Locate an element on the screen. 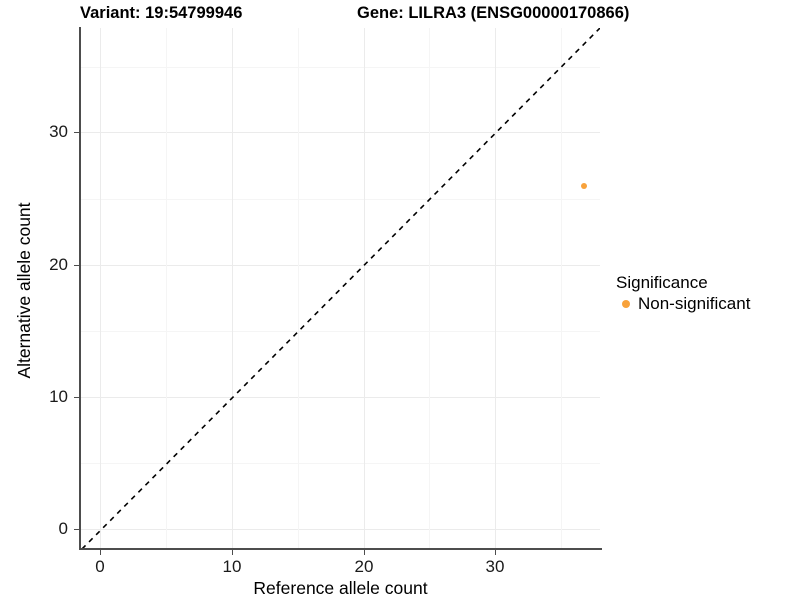 The width and height of the screenshot is (800, 600). x-axis-line is located at coordinates (340, 549).